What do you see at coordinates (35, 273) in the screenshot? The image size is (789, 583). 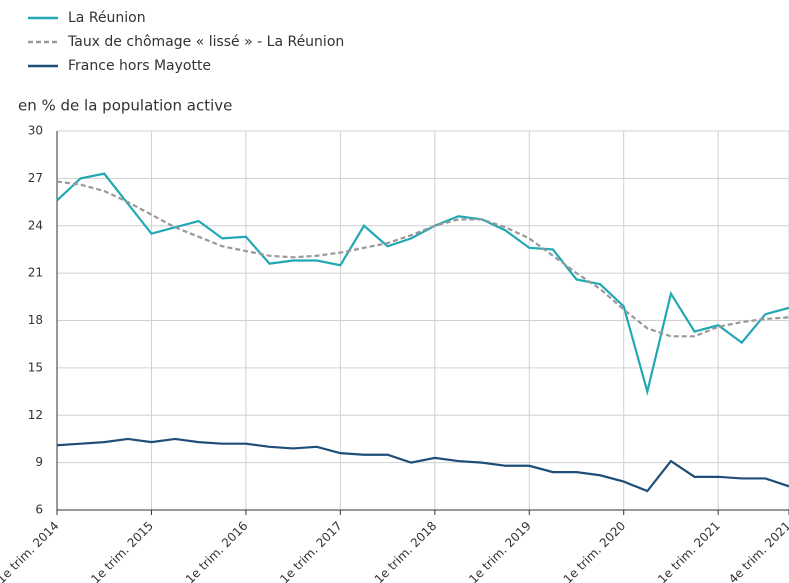 I see `y-tick-label: 21` at bounding box center [35, 273].